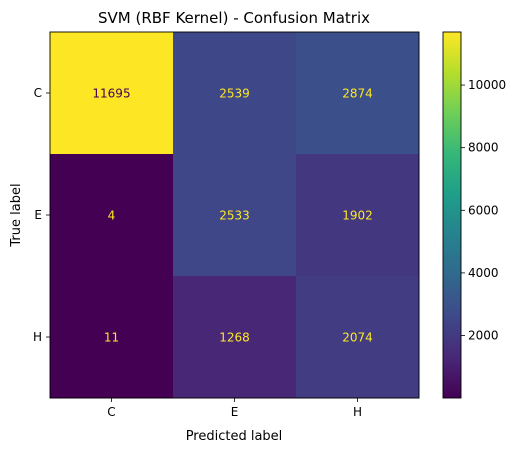 This screenshot has height=458, width=526. I want to click on colorbar, so click(452, 215).